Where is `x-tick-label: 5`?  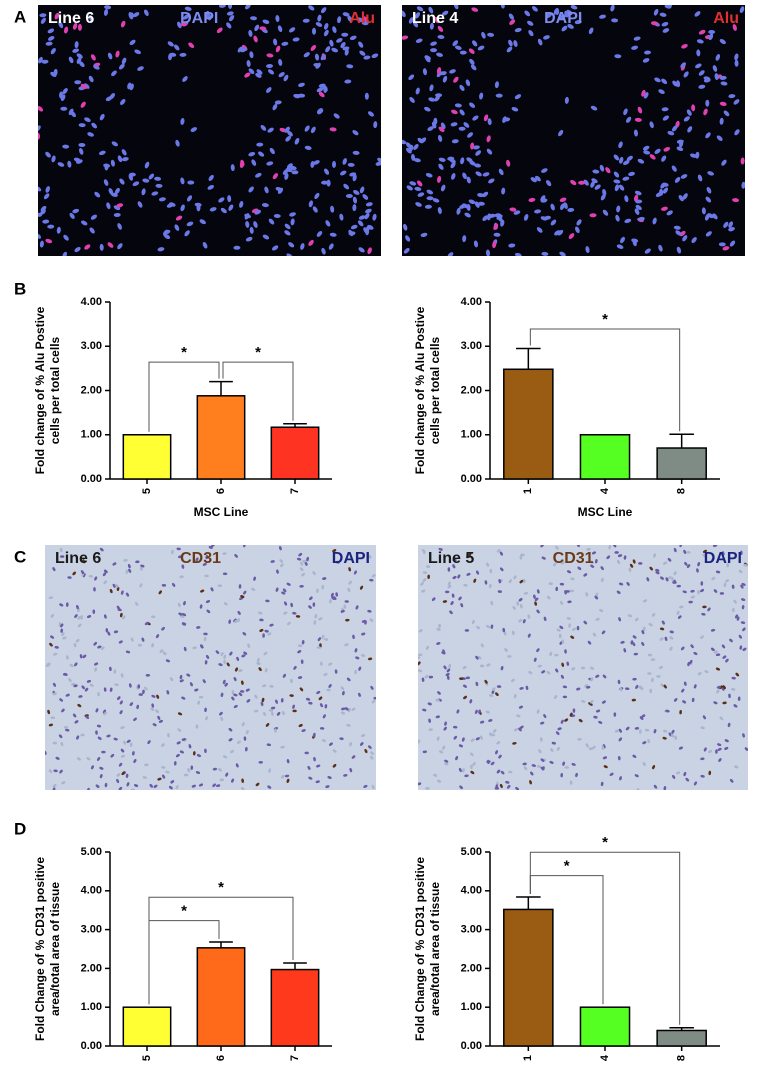
x-tick-label: 5 is located at coordinates (147, 491).